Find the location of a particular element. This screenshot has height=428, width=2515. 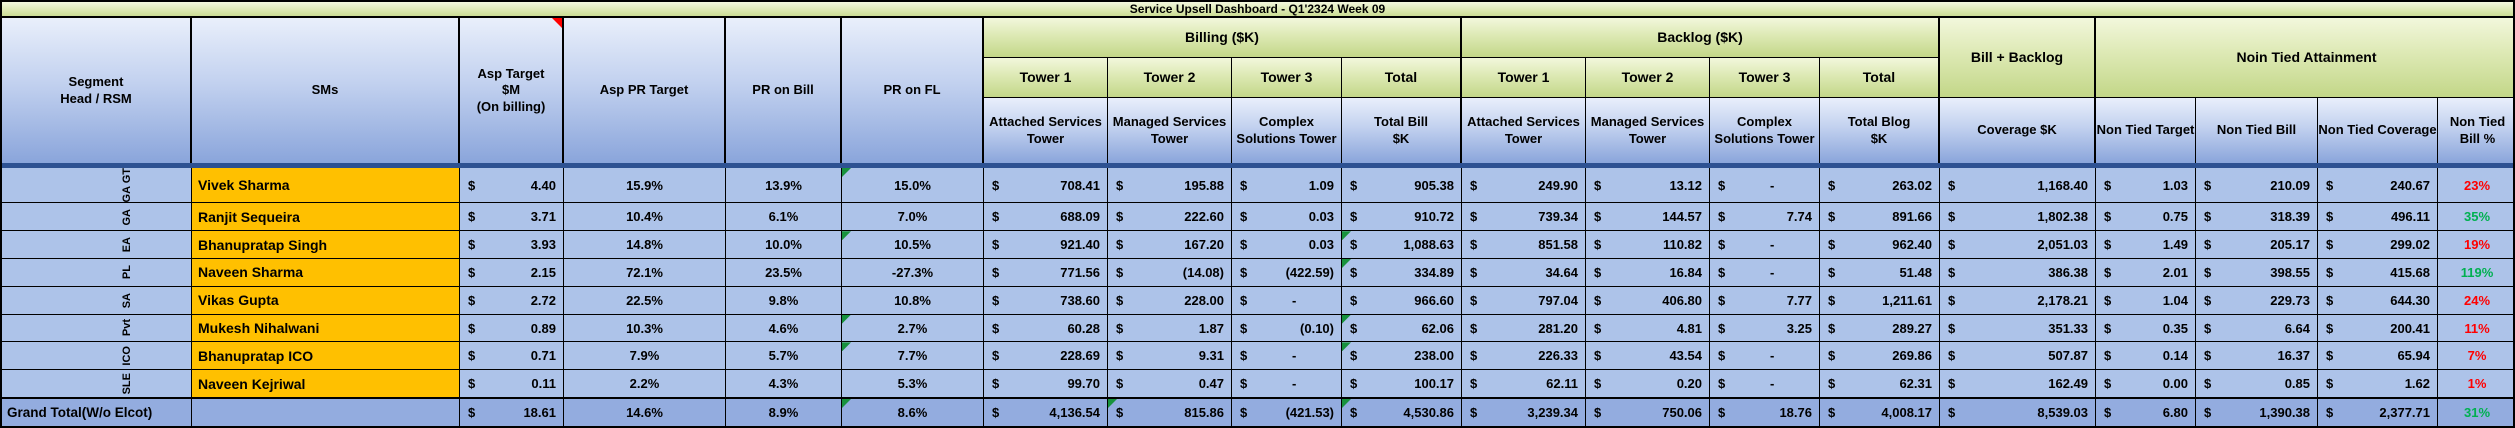

cell-asp_pr_target: 2.2% is located at coordinates (645, 384).